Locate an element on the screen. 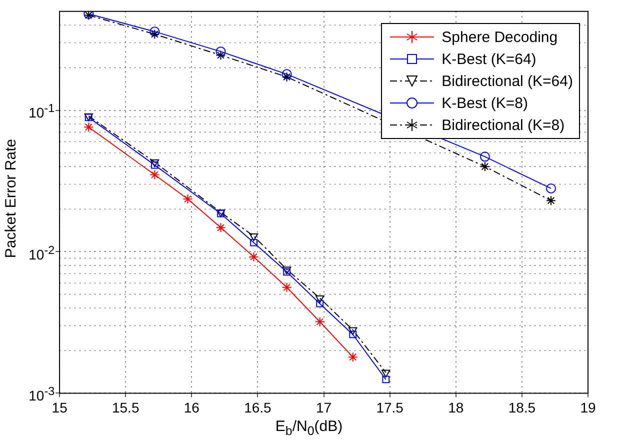 The image size is (618, 442). x-tick-label: 18 is located at coordinates (456, 407).